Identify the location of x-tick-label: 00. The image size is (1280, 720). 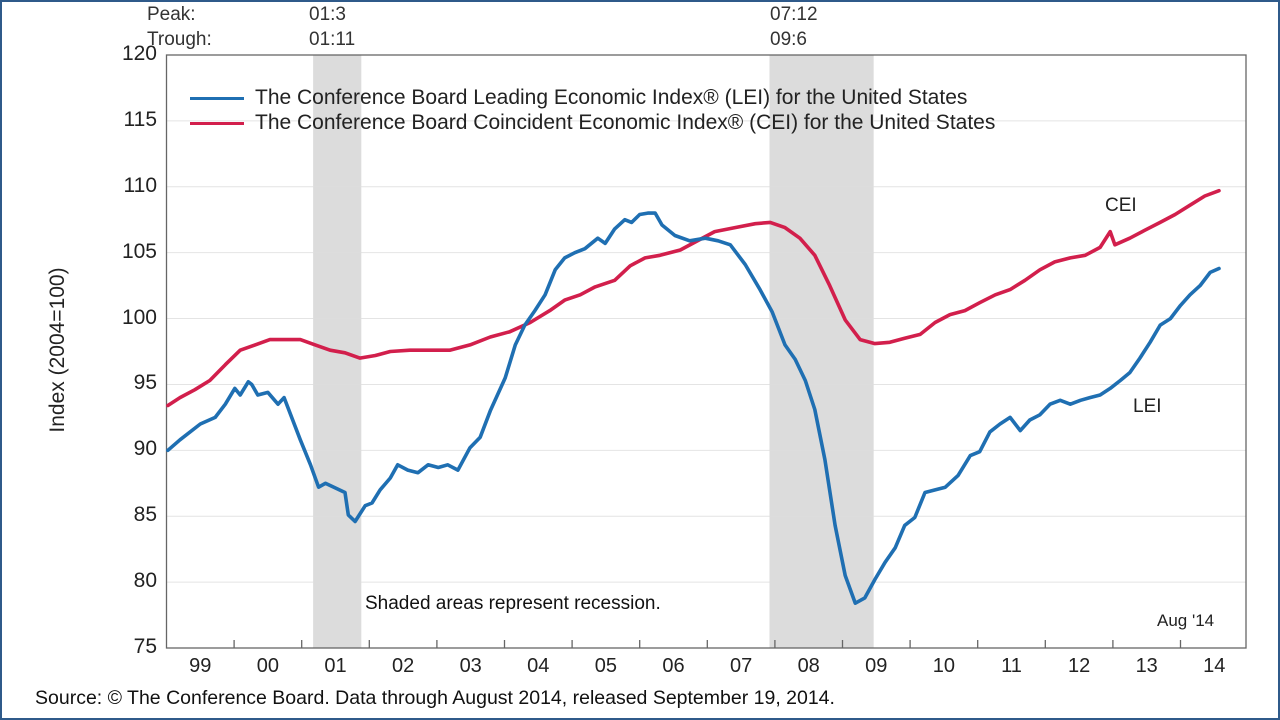
(268, 666).